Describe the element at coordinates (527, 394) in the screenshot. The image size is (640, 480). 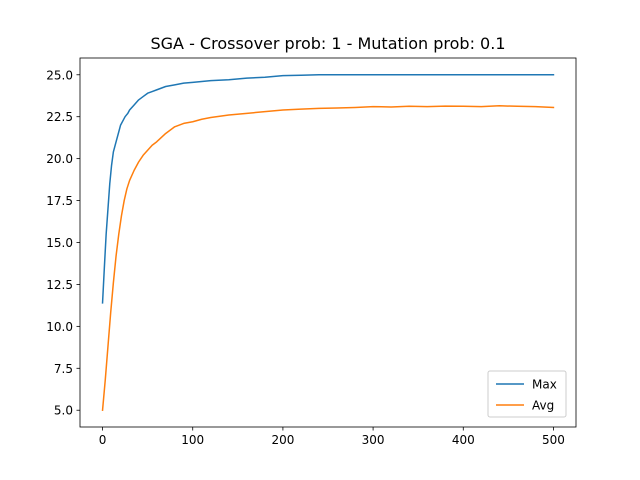
I see `legend: Max Avg` at that location.